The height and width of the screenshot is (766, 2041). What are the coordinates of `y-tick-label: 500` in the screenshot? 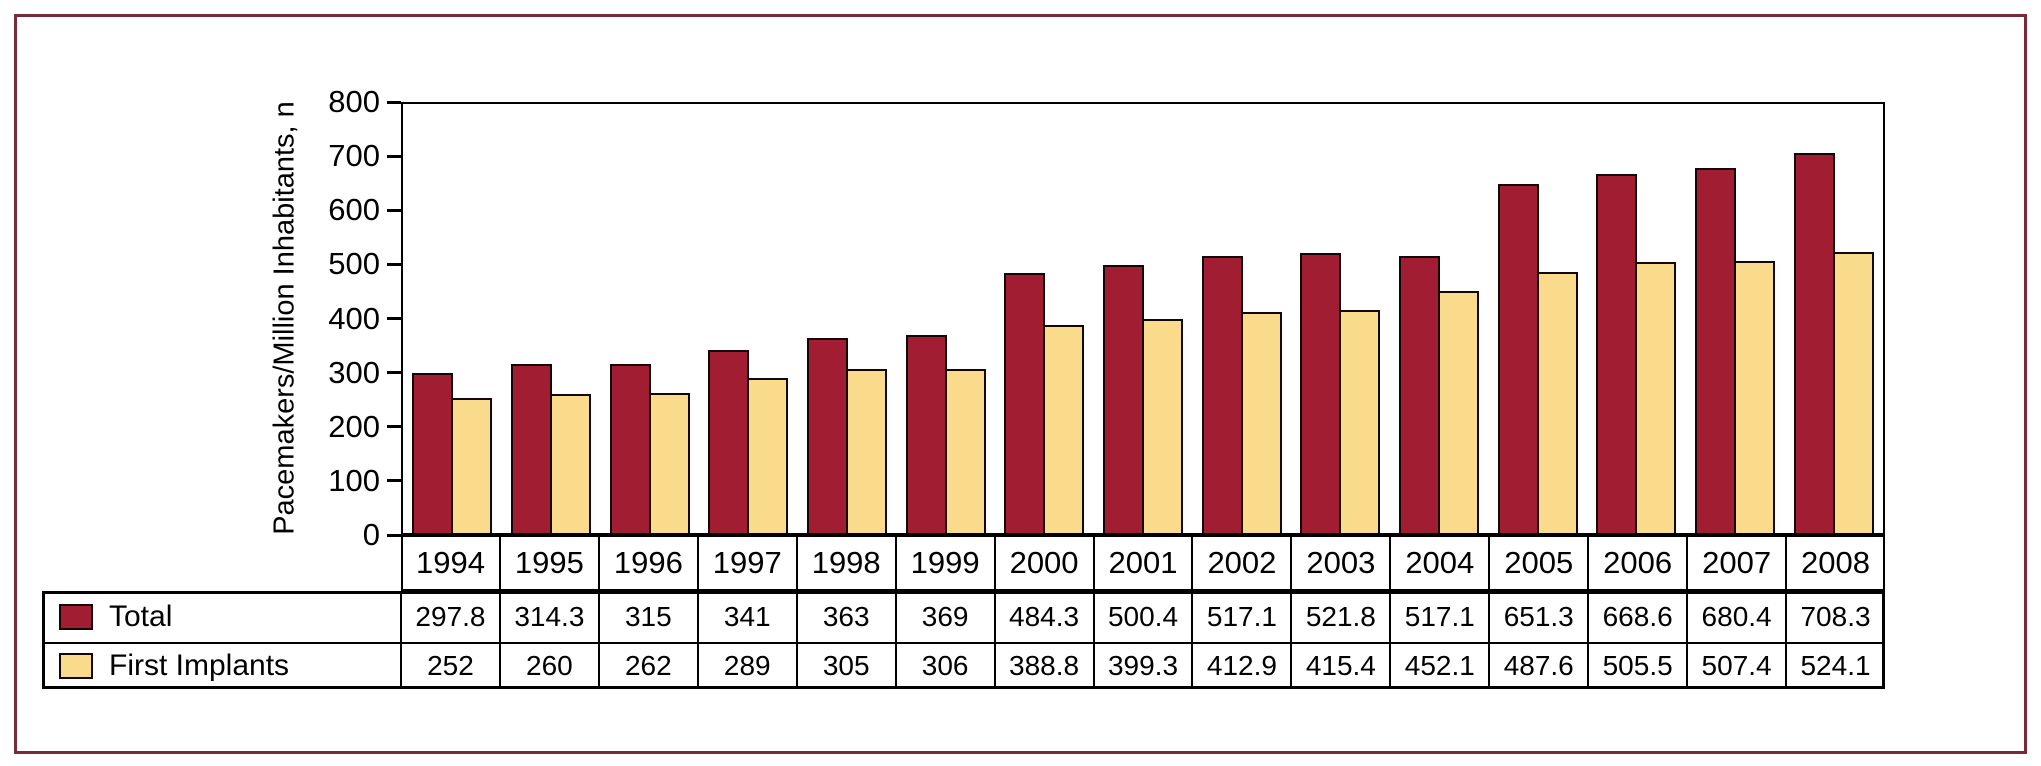 It's located at (354, 264).